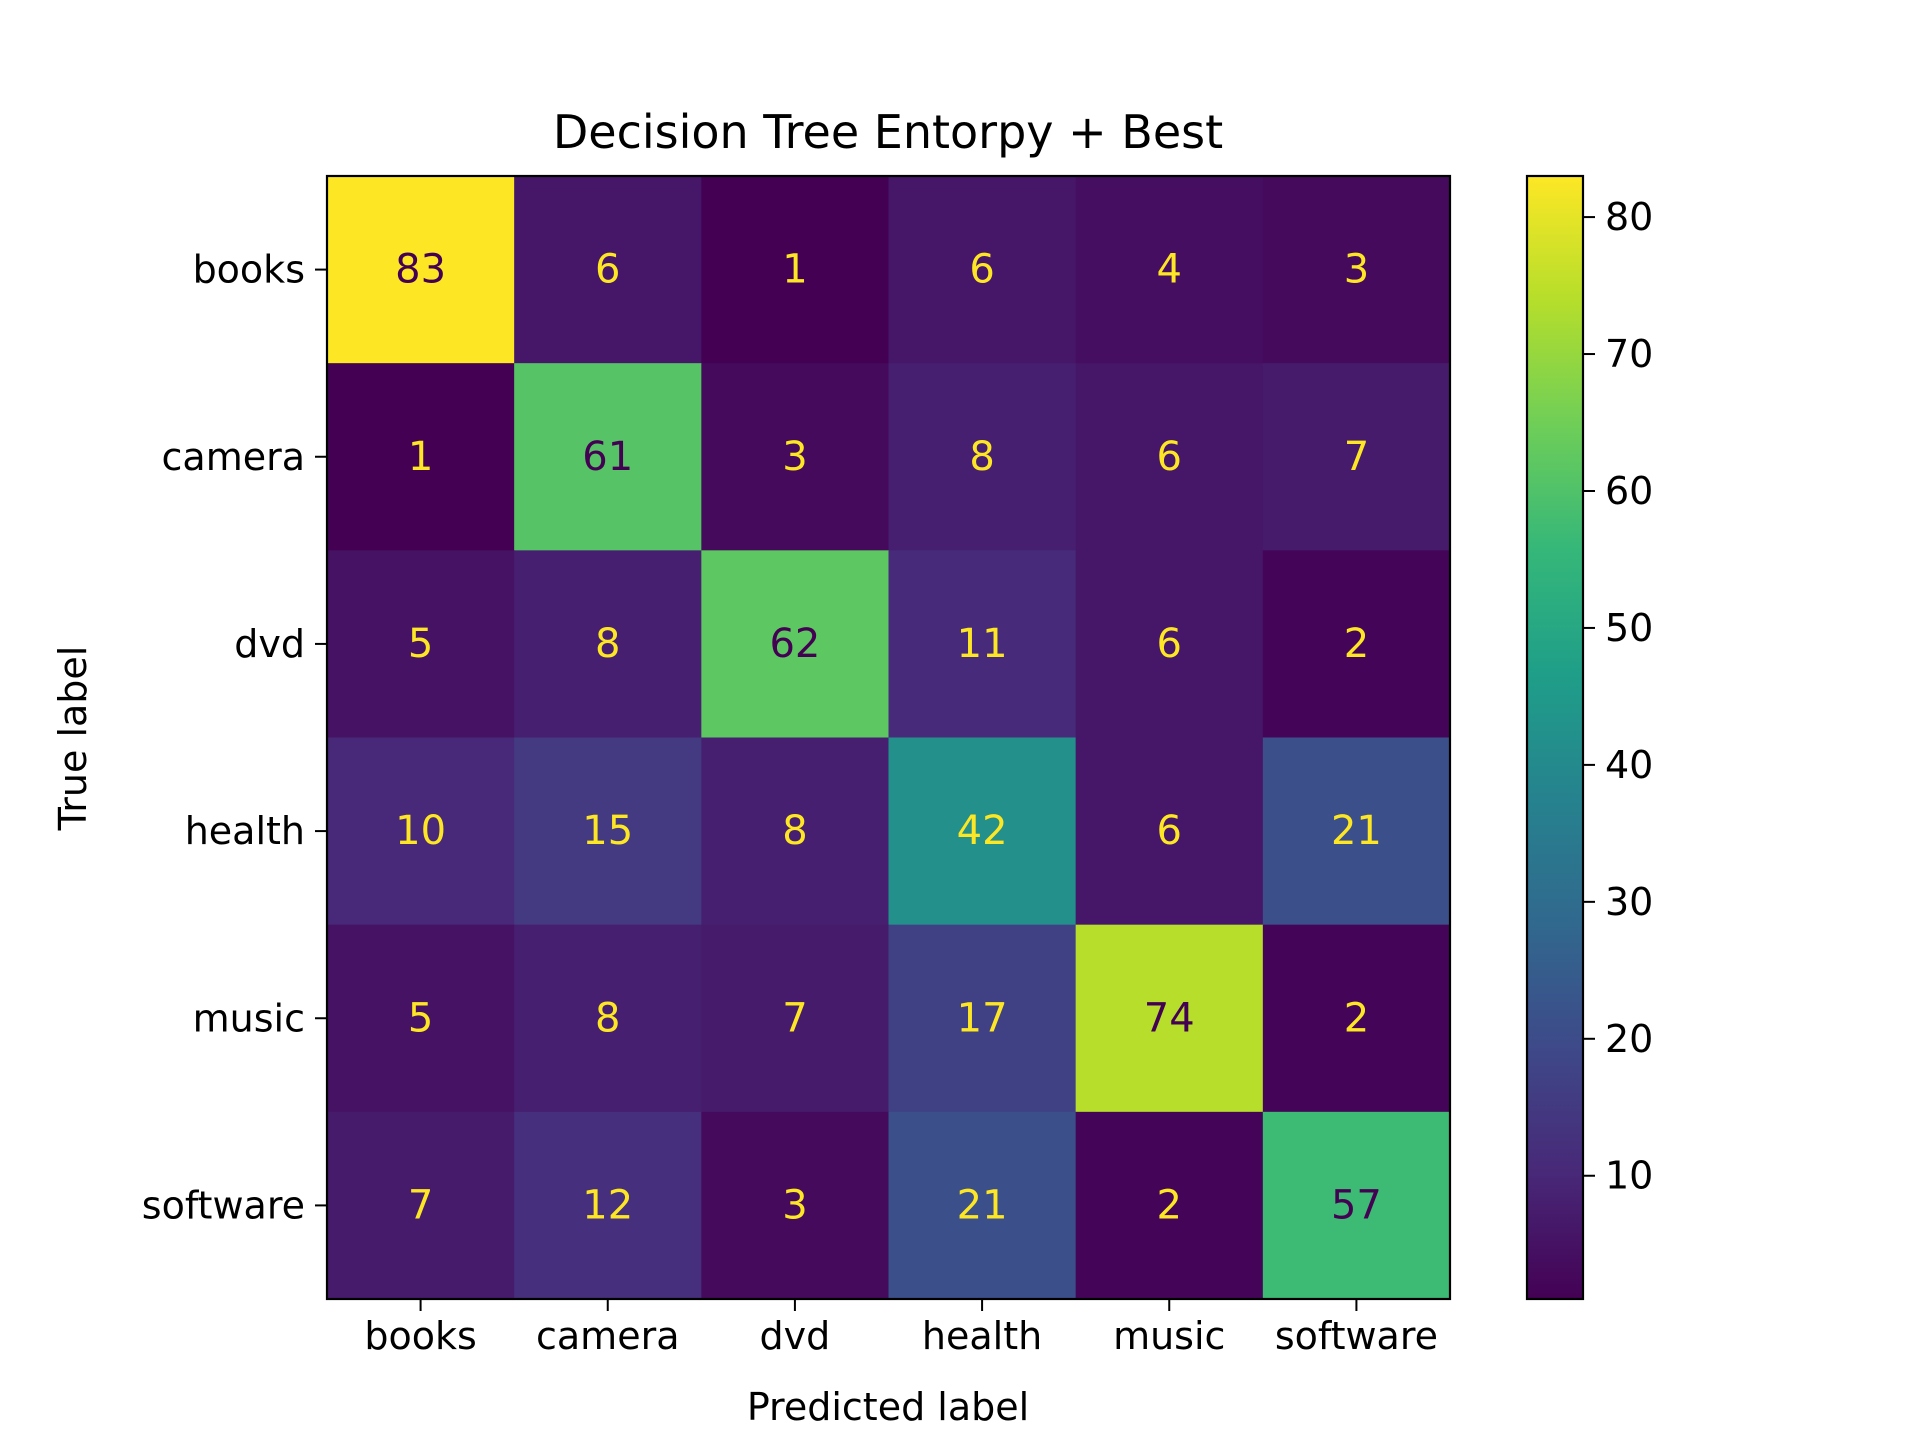 This screenshot has height=1440, width=1920. What do you see at coordinates (1629, 354) in the screenshot?
I see `colorbar-tick-label: 70` at bounding box center [1629, 354].